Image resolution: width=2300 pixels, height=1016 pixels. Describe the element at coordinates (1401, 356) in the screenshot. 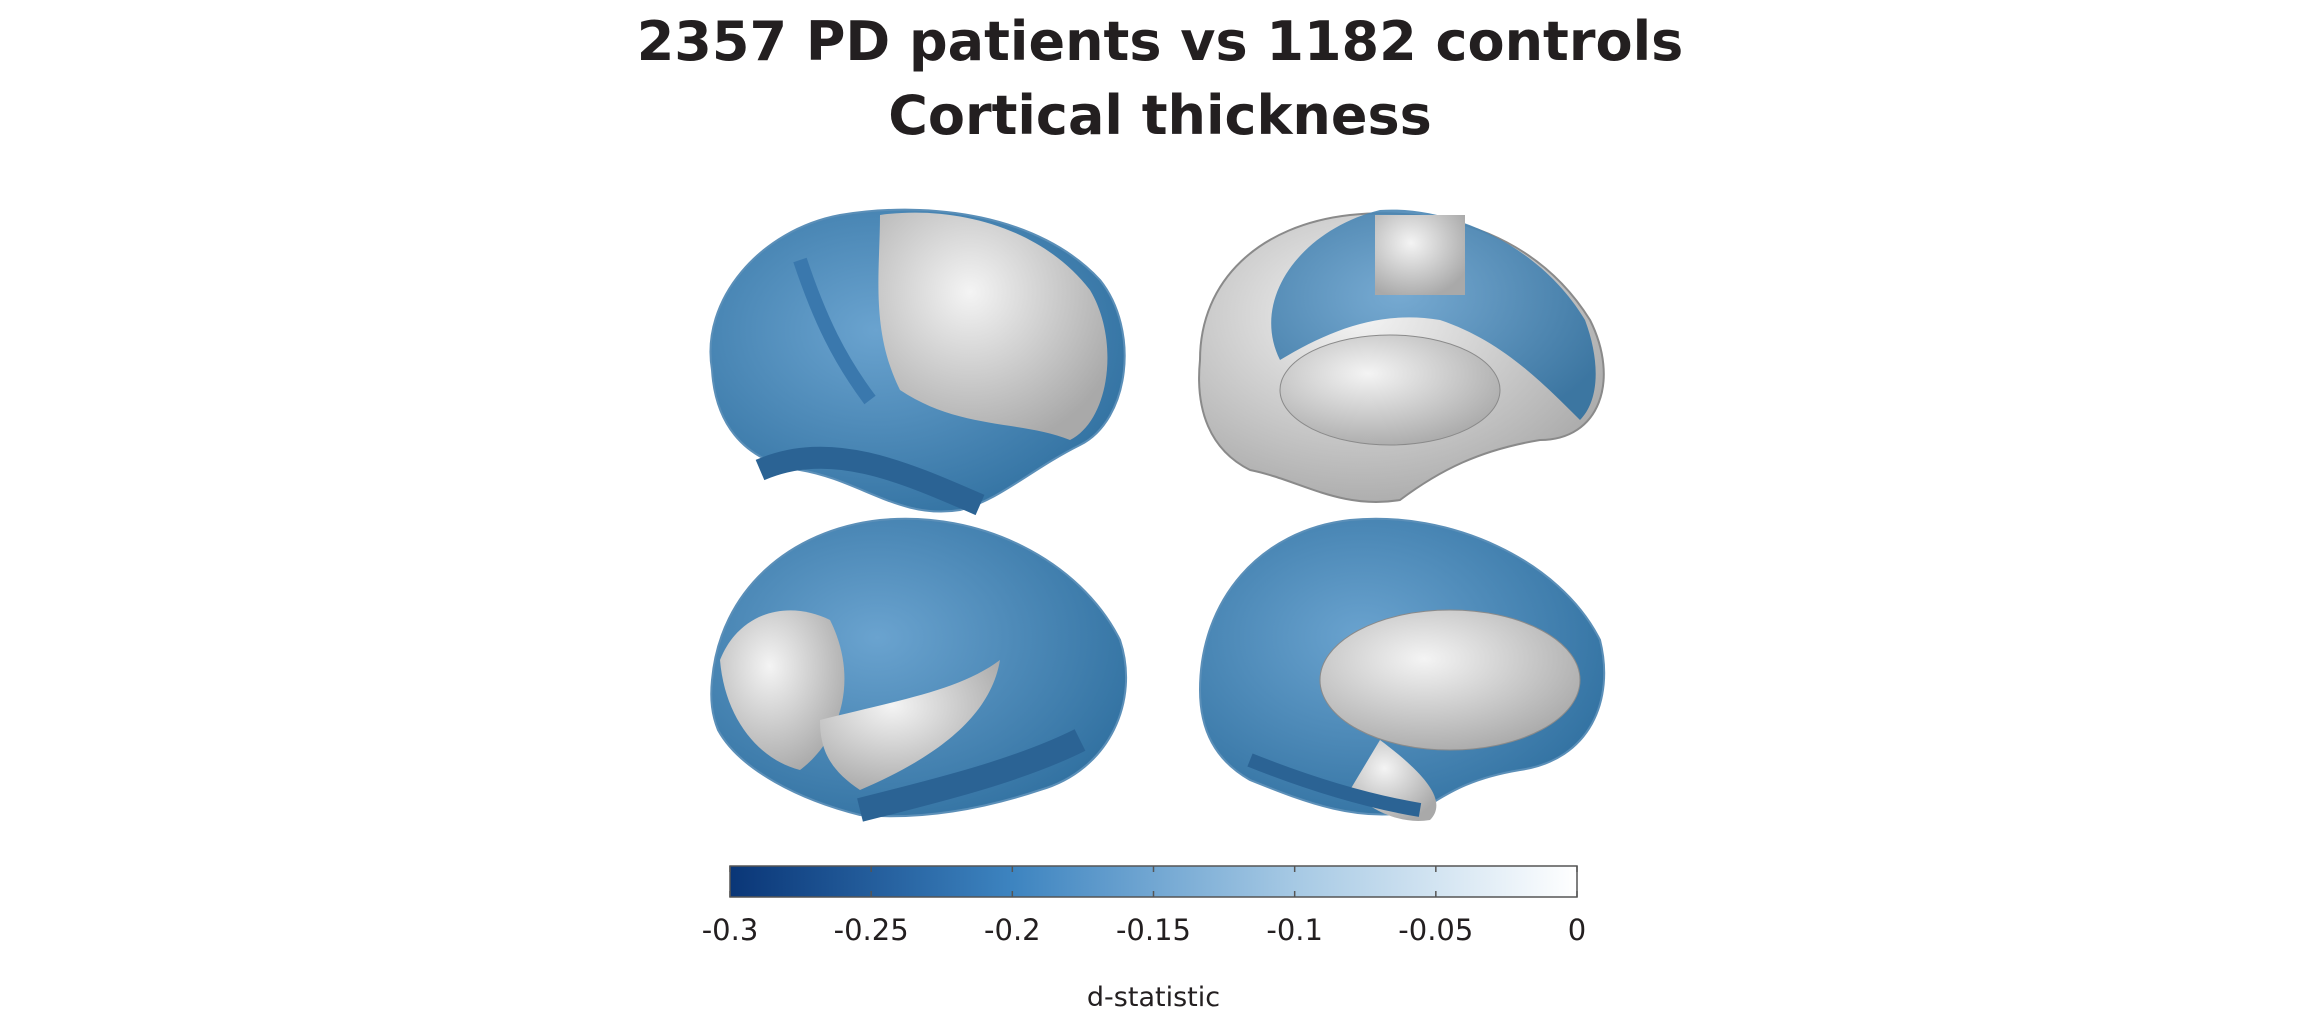

I see `brain-medial-left` at that location.